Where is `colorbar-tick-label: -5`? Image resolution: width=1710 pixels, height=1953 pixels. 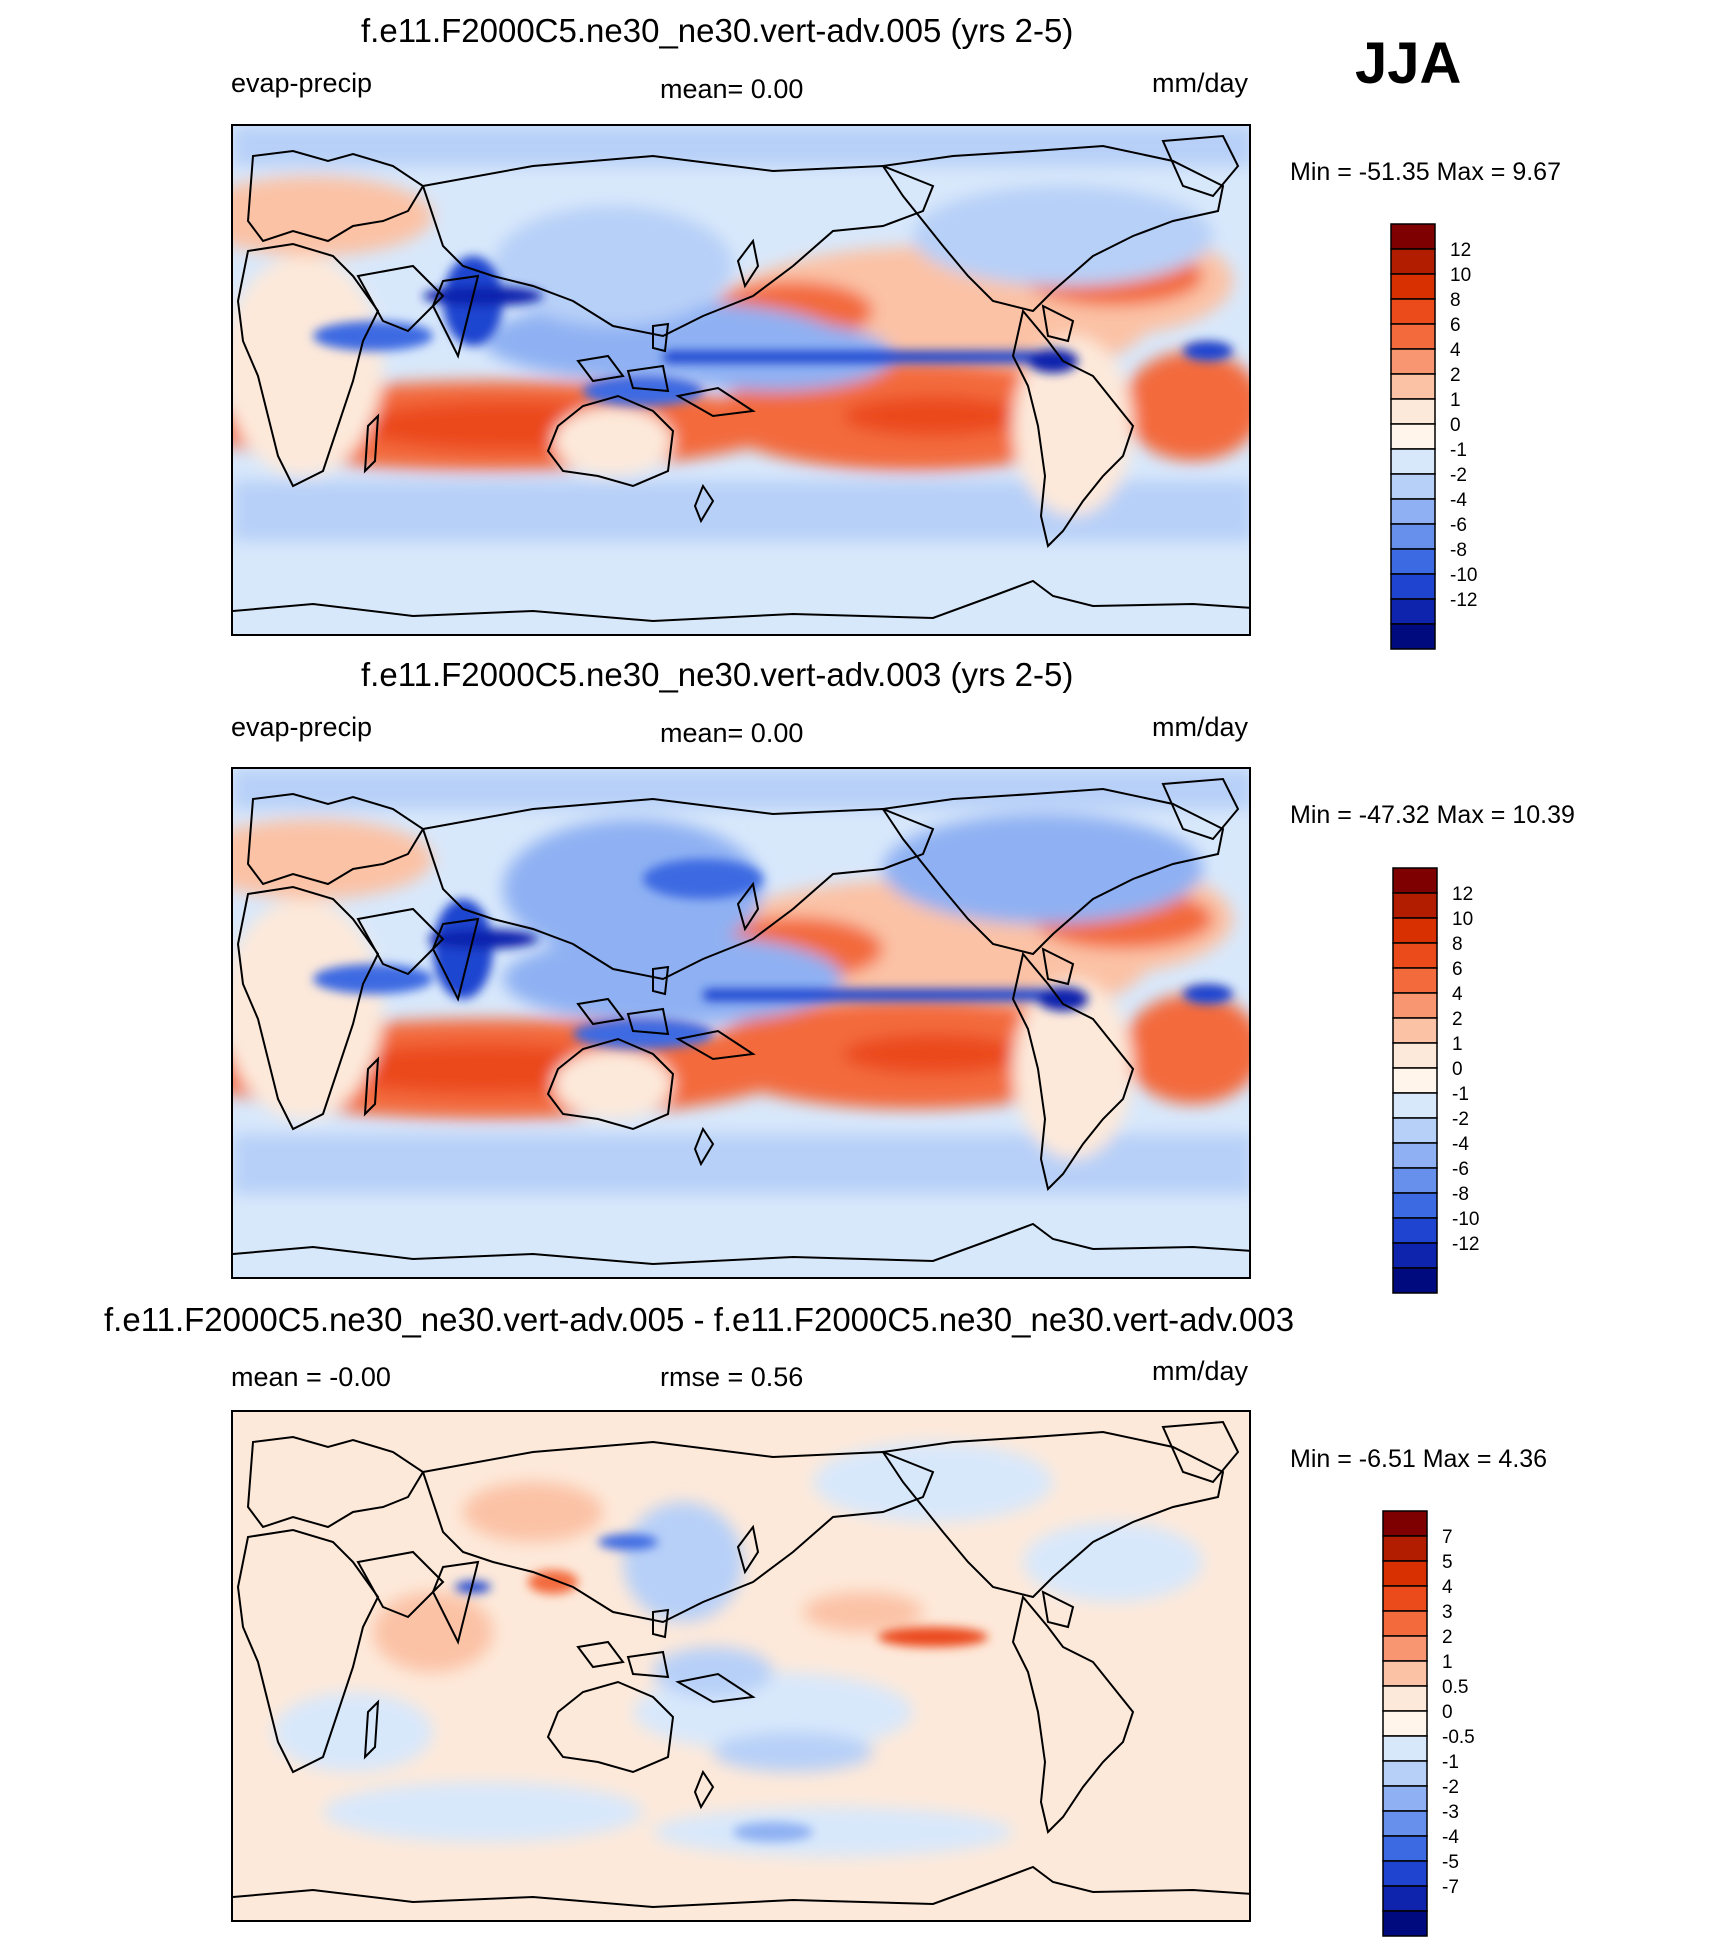 colorbar-tick-label: -5 is located at coordinates (1450, 1862).